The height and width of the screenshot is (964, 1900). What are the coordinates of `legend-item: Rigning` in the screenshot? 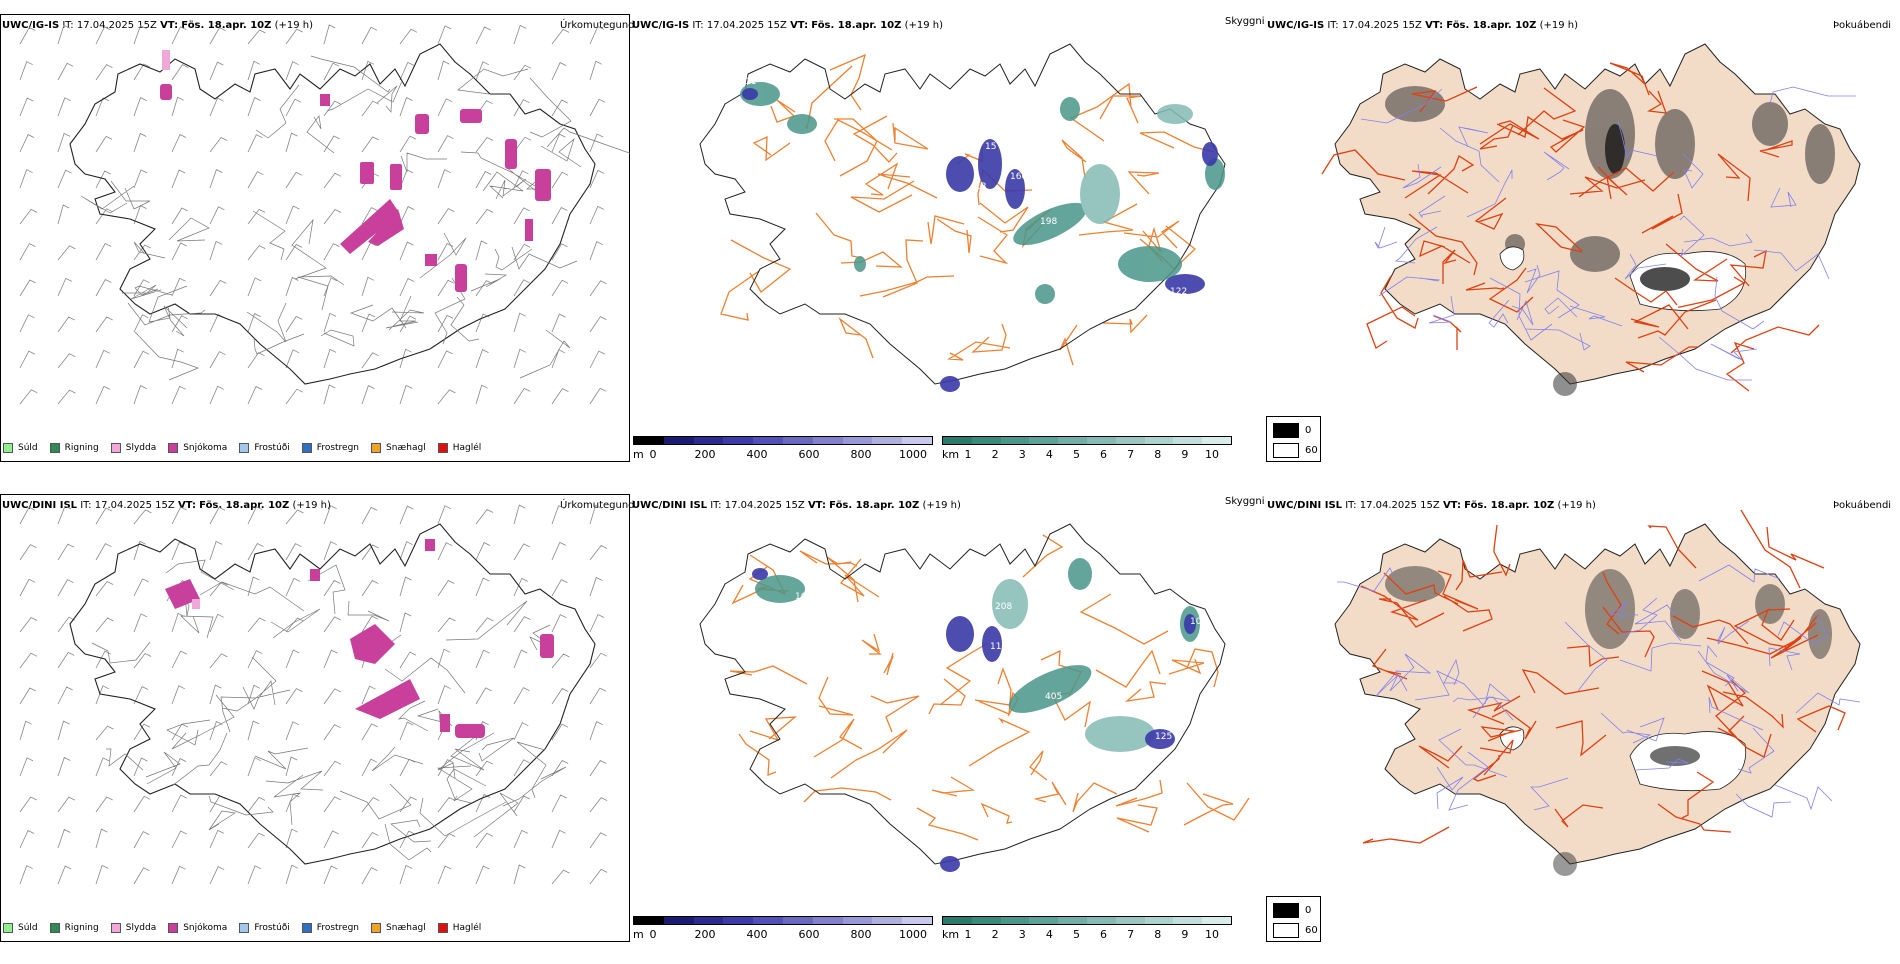 It's located at (74, 928).